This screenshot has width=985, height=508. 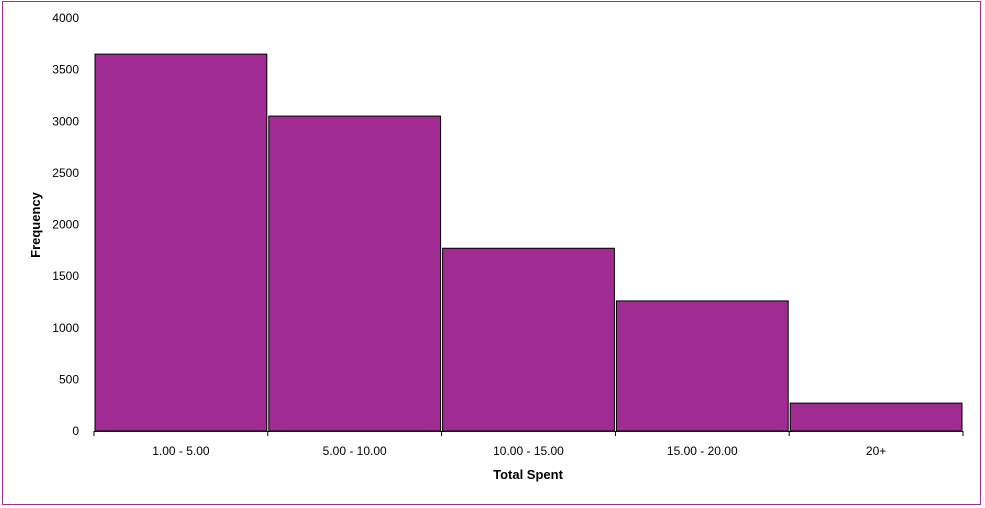 I want to click on y-axis-title: Frequency, so click(x=35, y=224).